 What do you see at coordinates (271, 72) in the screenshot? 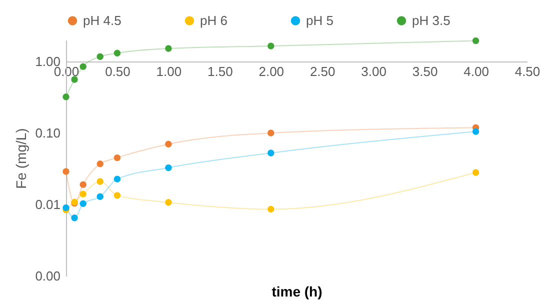
I see `x-tick-label: 2.00` at bounding box center [271, 72].